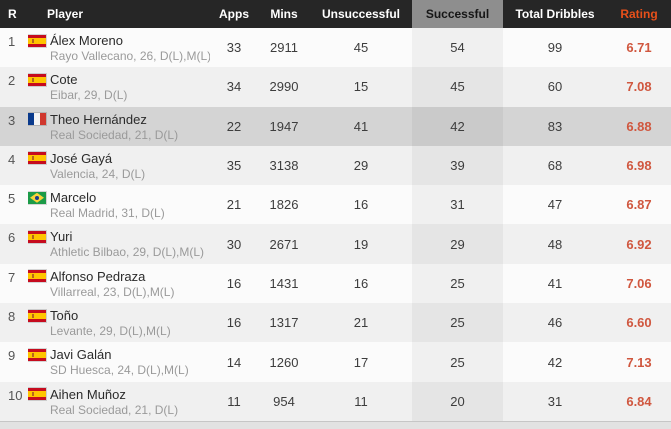  What do you see at coordinates (98, 173) in the screenshot?
I see `player-meta: Valencia, 24, D(L)` at bounding box center [98, 173].